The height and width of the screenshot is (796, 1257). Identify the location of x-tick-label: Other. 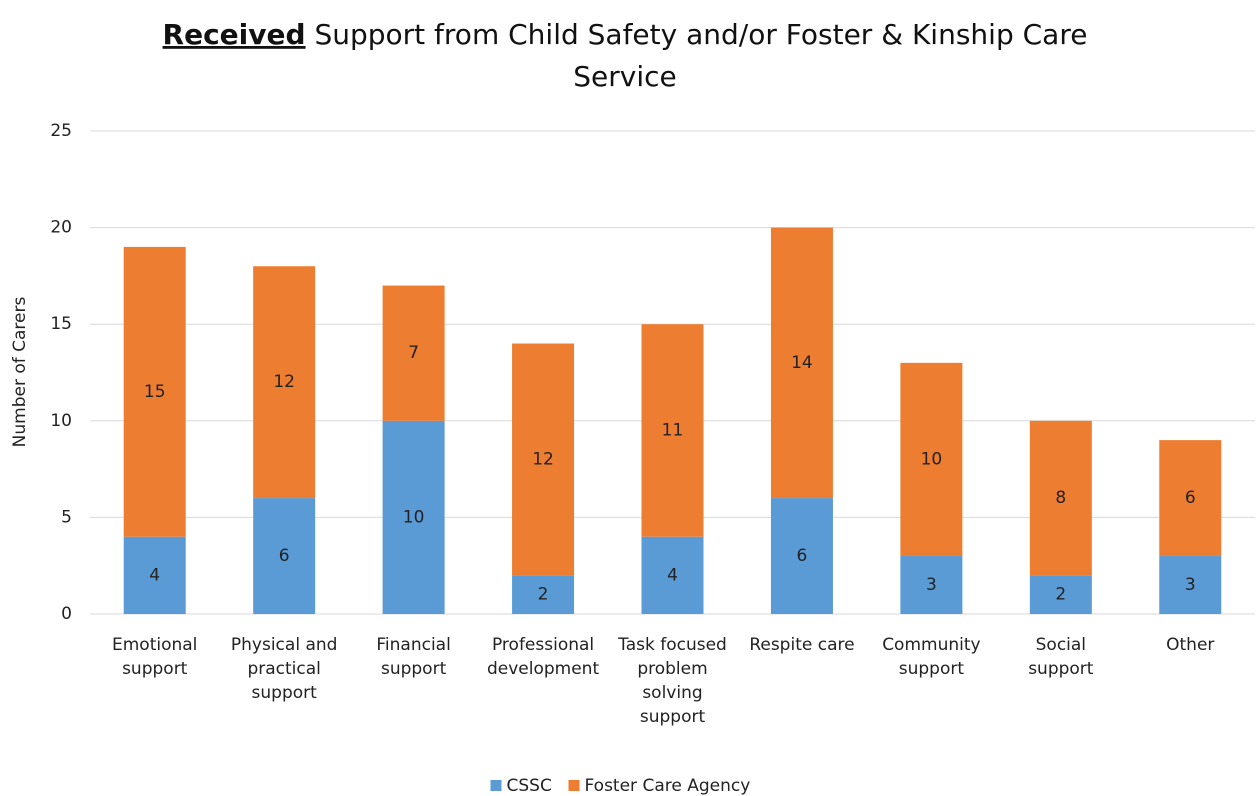
(1190, 645).